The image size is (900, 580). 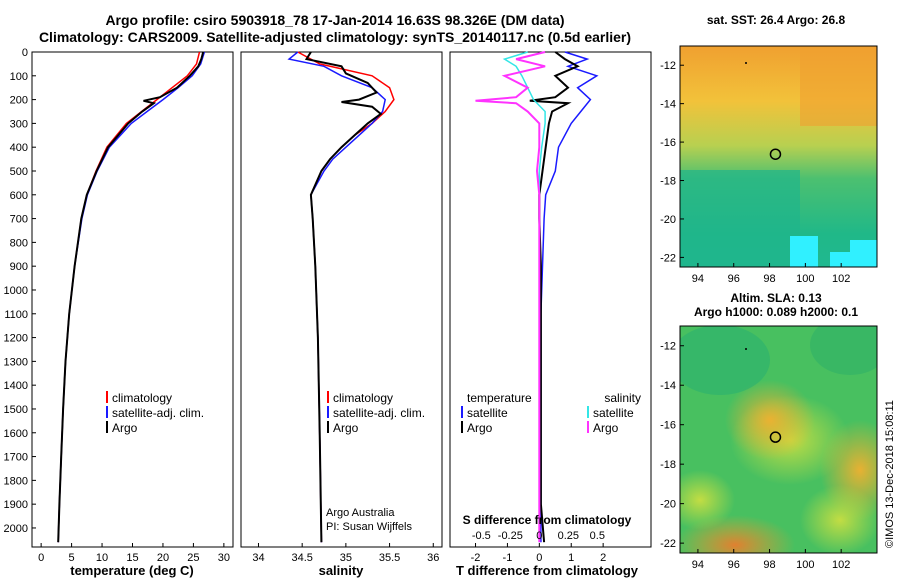 I want to click on temperature-legend: climatology satellite-adj. clim. Argo, so click(x=155, y=413).